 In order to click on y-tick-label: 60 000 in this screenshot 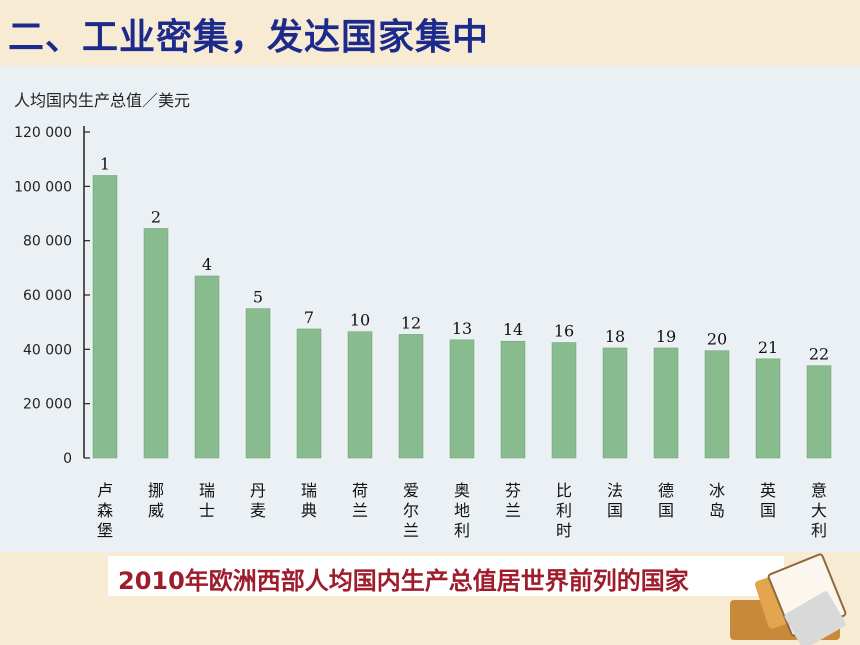, I will do `click(47, 296)`.